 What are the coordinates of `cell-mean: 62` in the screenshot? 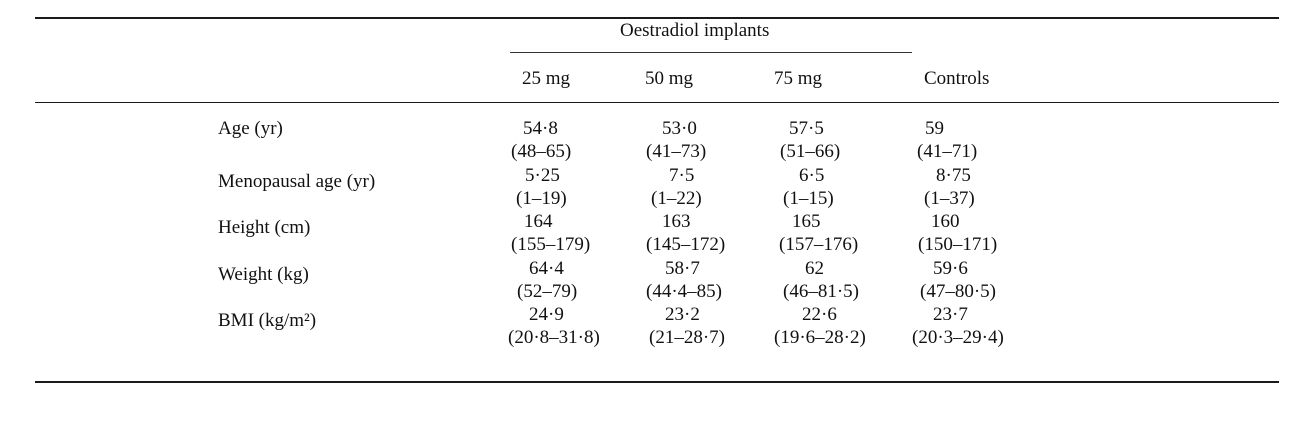 It's located at (814, 268).